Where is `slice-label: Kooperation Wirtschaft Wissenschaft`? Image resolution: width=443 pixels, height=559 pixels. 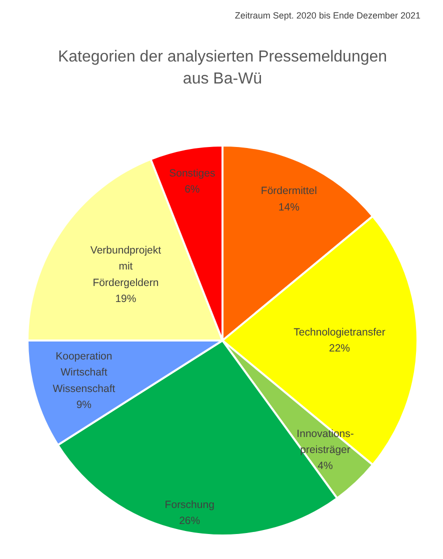 slice-label: Kooperation Wirtschaft Wissenschaft is located at coordinates (84, 372).